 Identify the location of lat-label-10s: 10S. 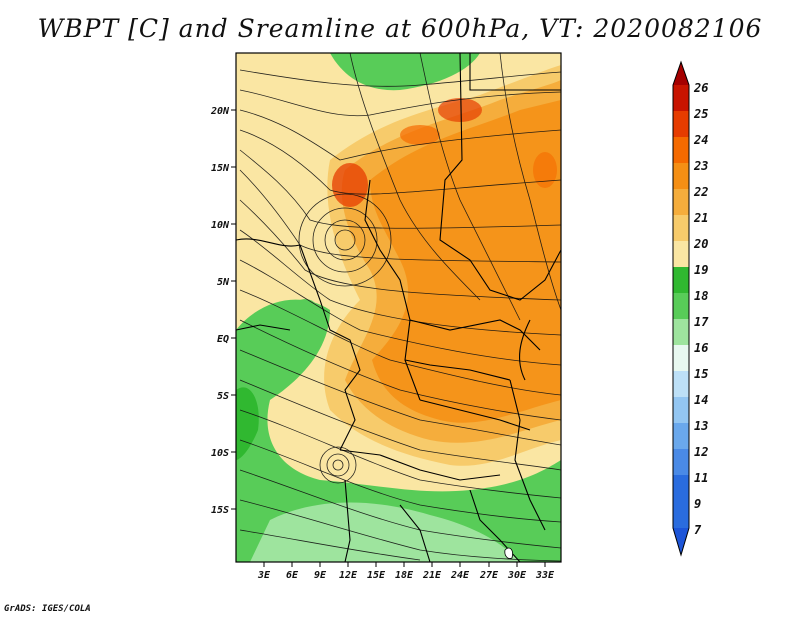
(220, 453).